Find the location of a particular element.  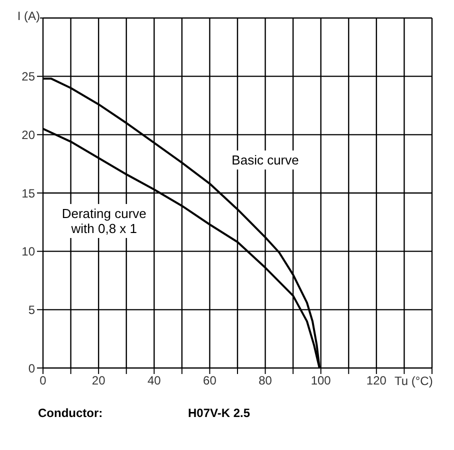

x-tick-label: 40 is located at coordinates (154, 381).